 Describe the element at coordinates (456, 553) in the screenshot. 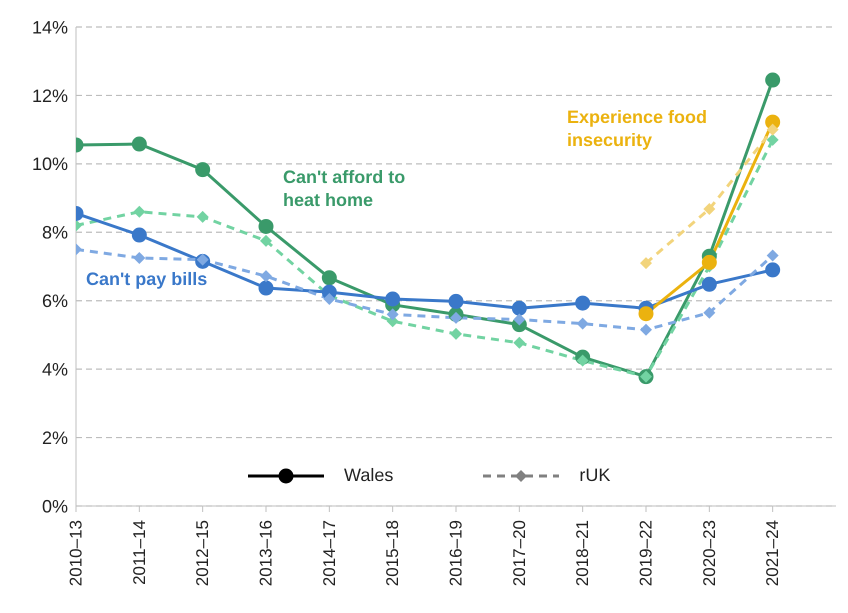

I see `x-tick-label: 2016–19` at that location.